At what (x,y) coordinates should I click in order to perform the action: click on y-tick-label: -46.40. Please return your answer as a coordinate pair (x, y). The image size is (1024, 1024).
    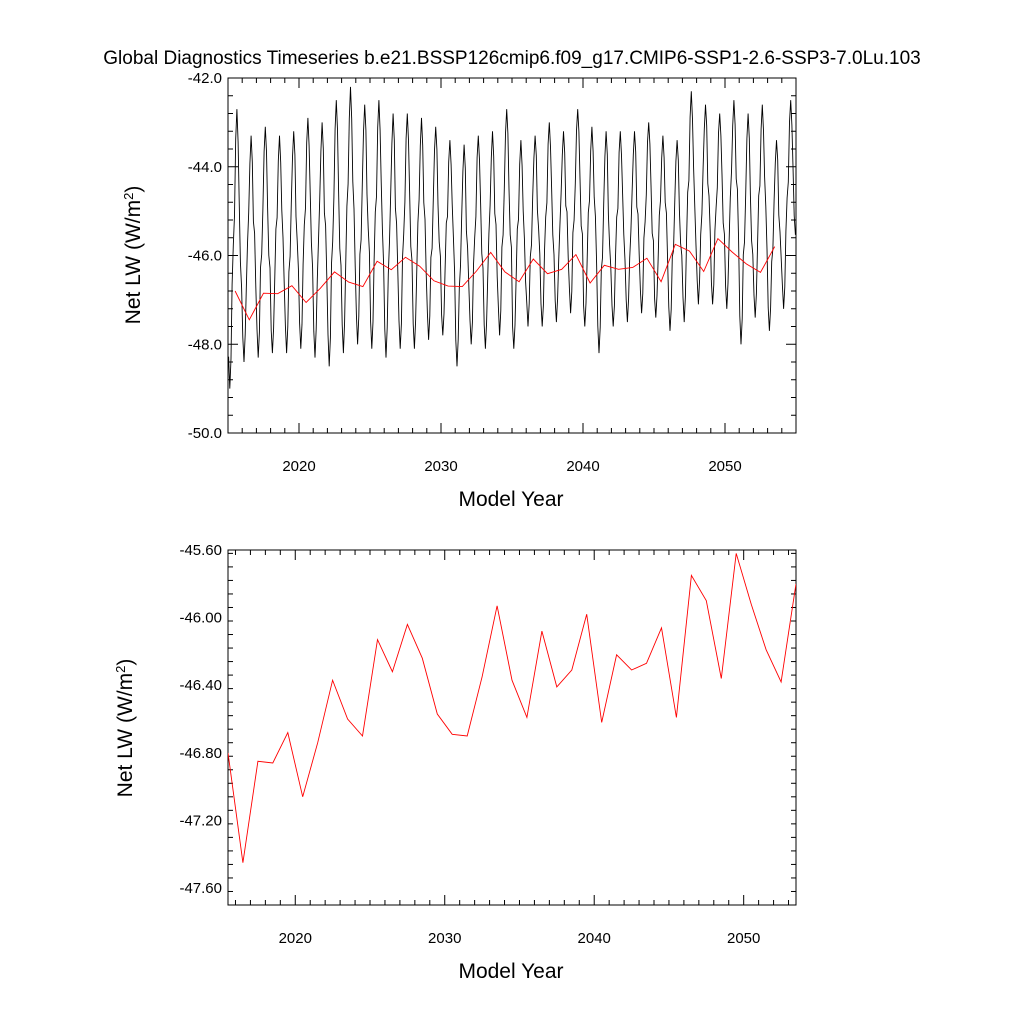
    Looking at the image, I should click on (200, 685).